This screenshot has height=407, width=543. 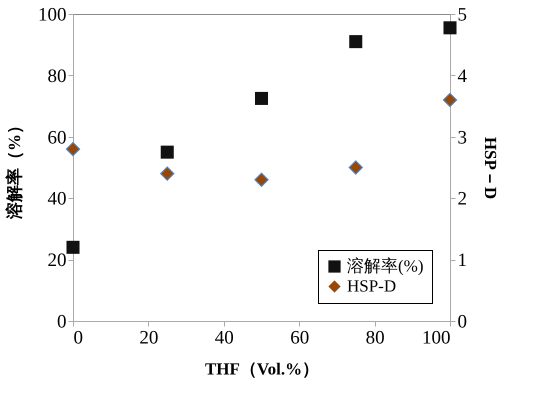 I want to click on x-tick-label: 80, so click(x=375, y=338).